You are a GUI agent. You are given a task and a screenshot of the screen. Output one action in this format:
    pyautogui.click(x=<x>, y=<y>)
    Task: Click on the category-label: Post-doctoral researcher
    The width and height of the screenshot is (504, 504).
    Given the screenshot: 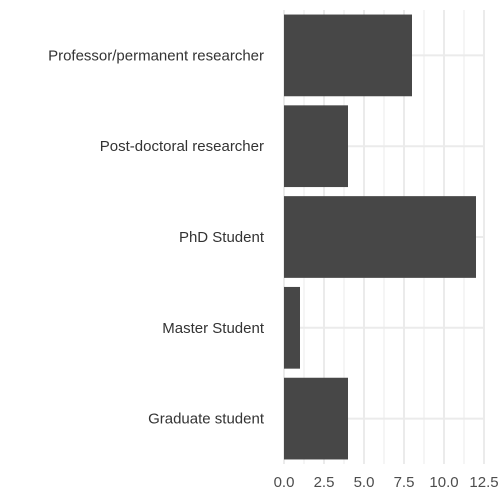 What is the action you would take?
    pyautogui.click(x=182, y=146)
    